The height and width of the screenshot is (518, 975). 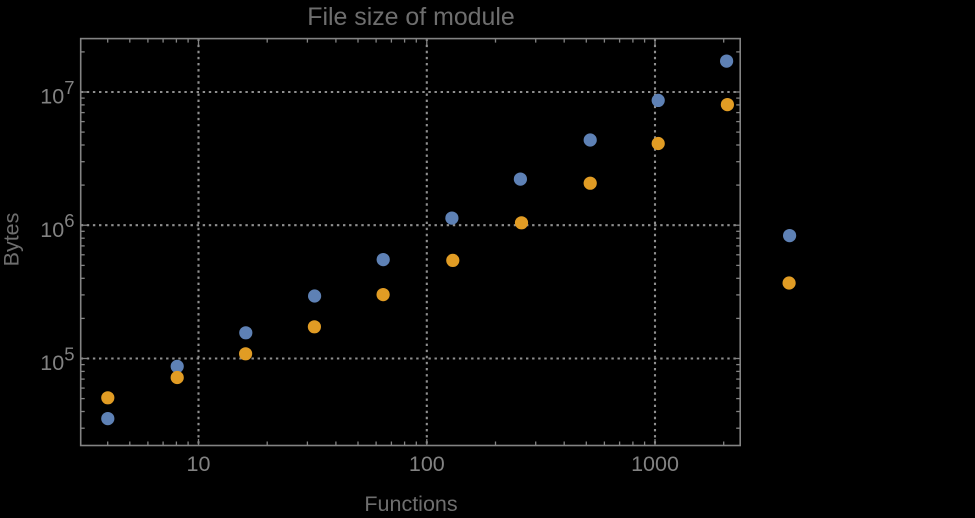 I want to click on svg-text: 1000, so click(x=655, y=464).